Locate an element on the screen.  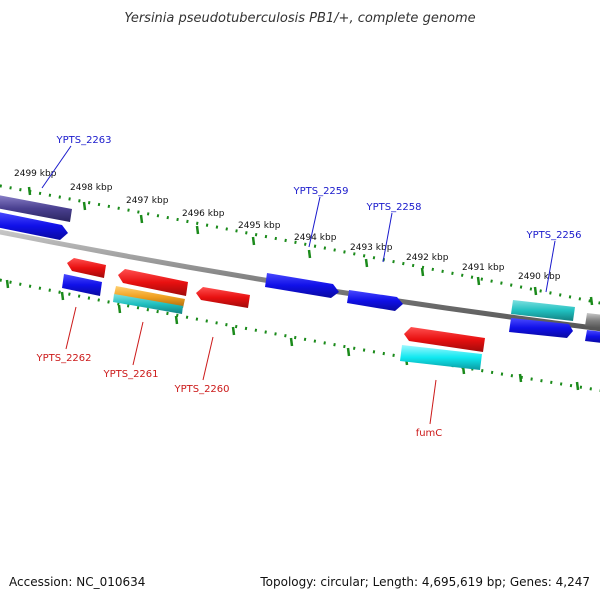
reverse-features is located at coordinates (273, 314).